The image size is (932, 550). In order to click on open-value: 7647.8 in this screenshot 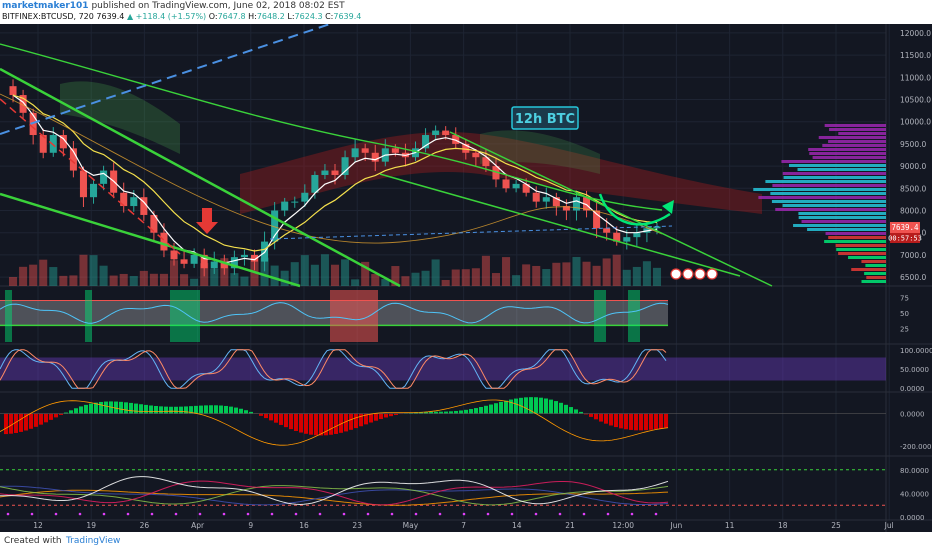, I will do `click(231, 16)`.